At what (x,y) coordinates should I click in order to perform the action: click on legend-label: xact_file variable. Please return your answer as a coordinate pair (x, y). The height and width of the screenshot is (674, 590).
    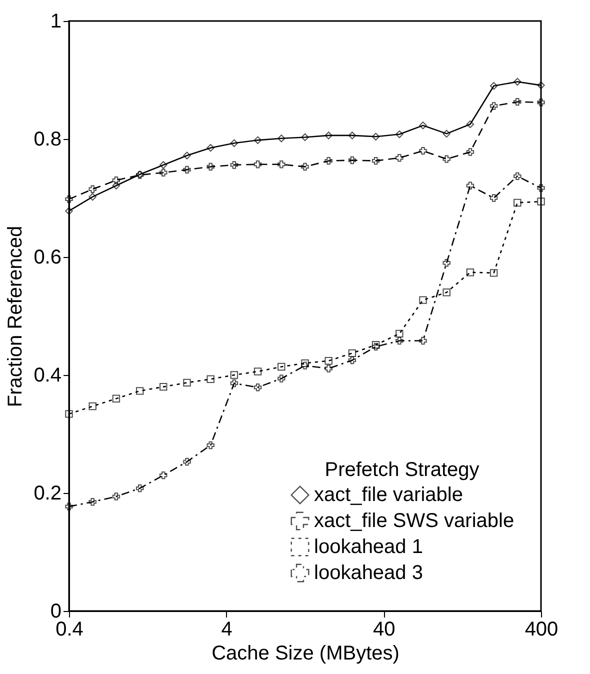
    Looking at the image, I should click on (388, 495).